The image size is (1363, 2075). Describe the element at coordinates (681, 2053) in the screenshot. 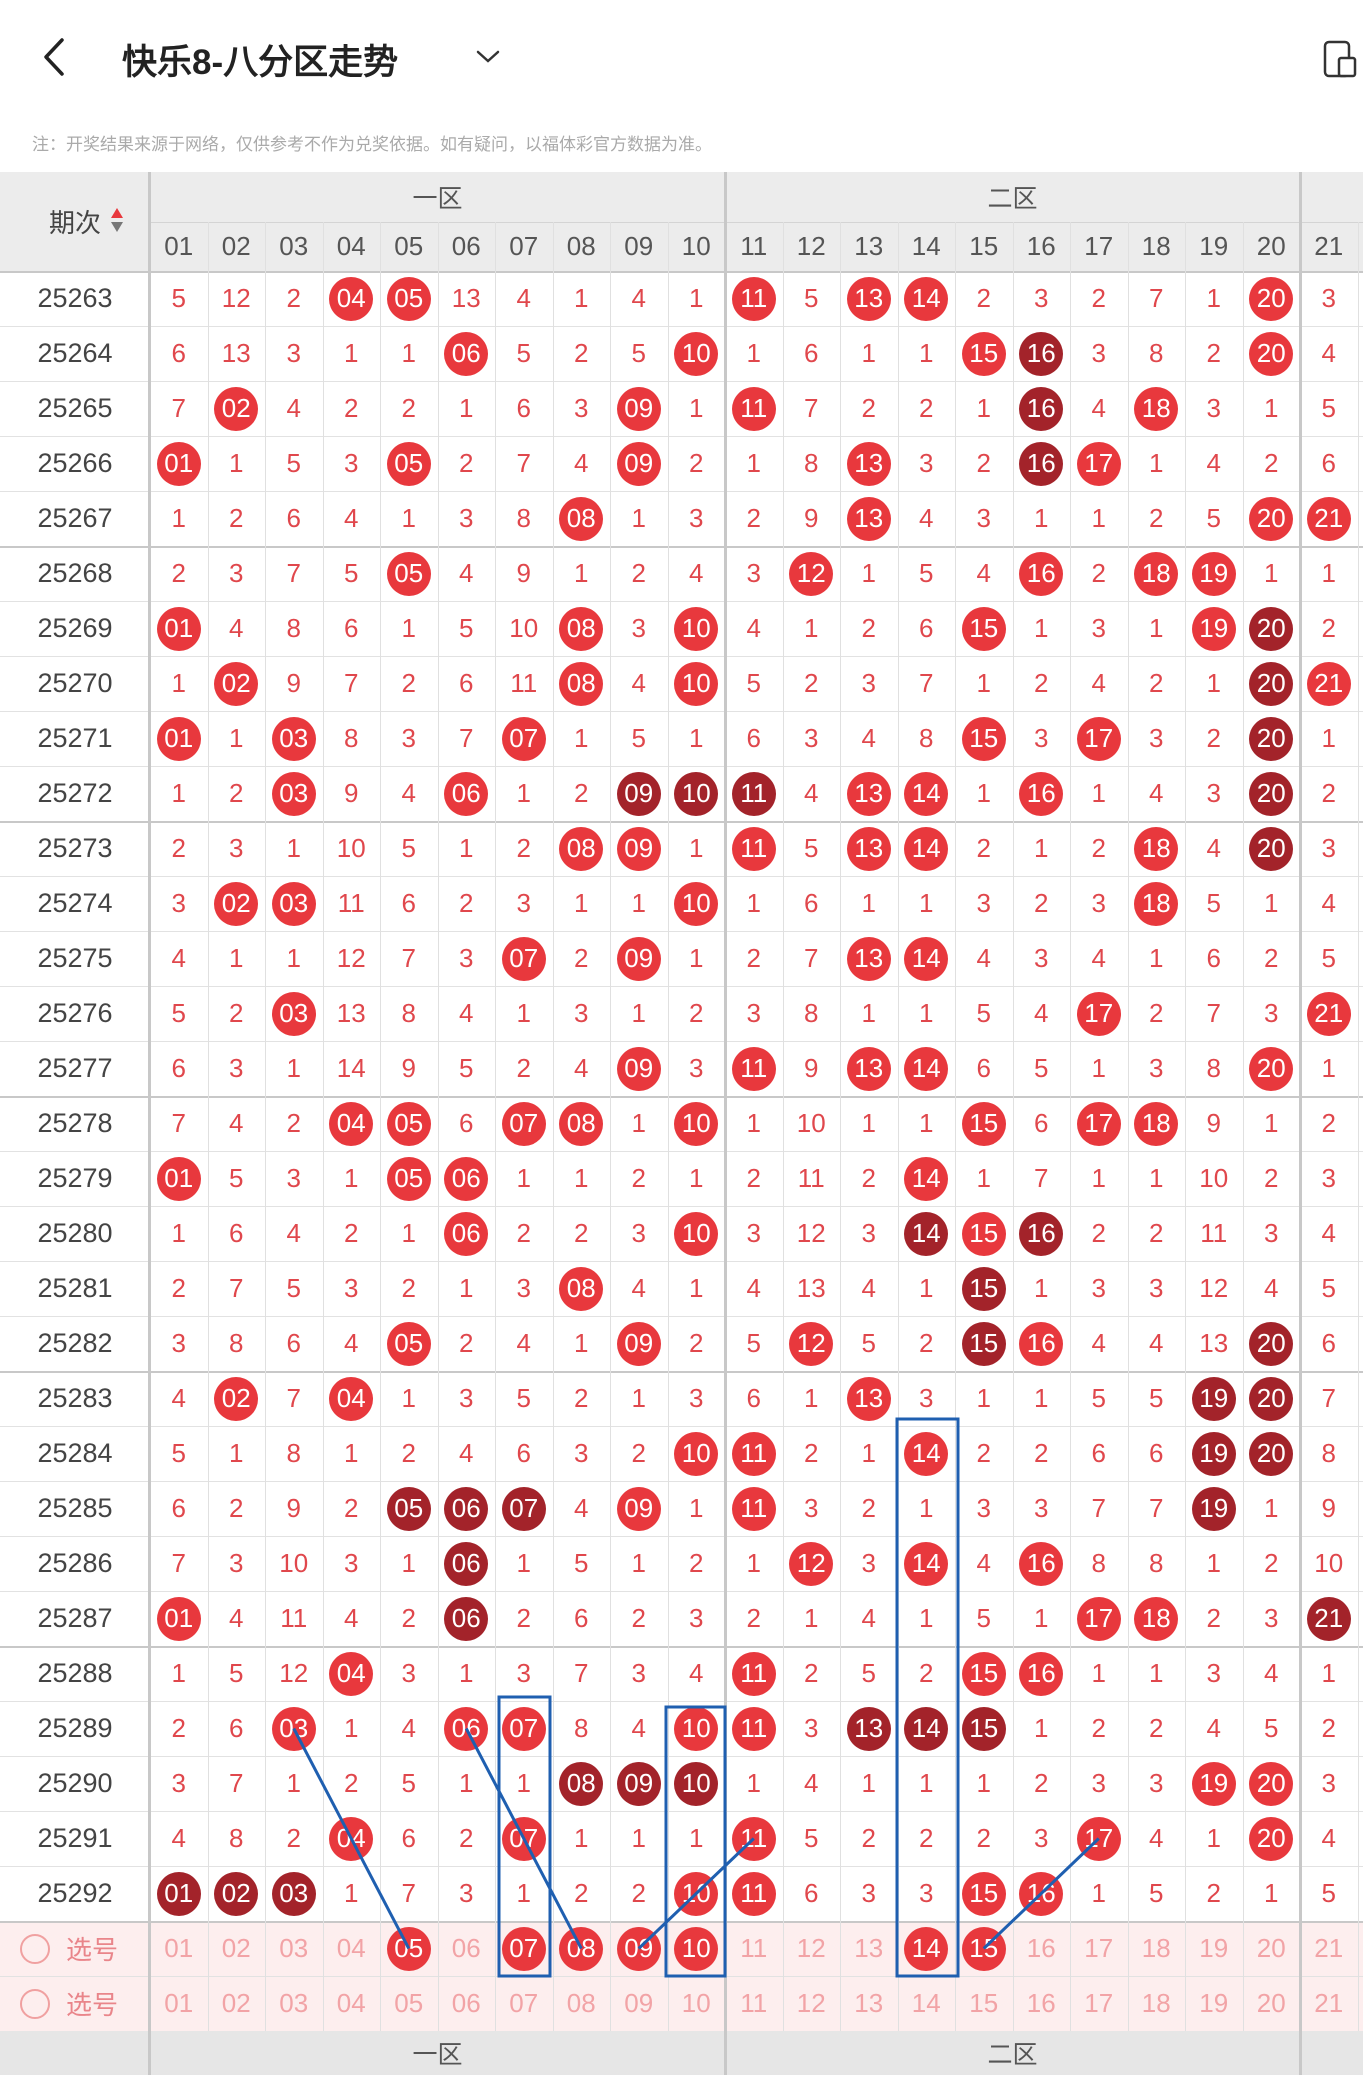

I see `footer-bg` at that location.